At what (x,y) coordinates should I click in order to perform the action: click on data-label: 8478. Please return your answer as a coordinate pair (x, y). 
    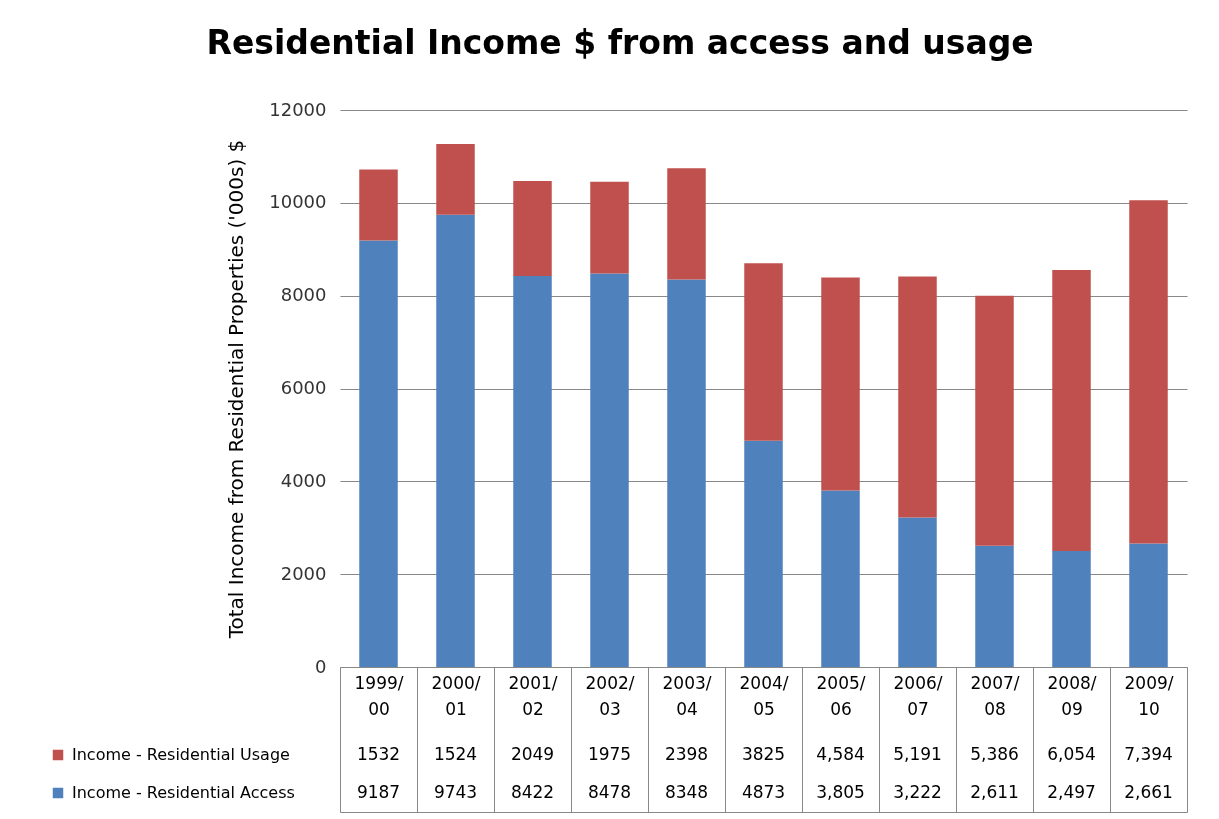
    Looking at the image, I should click on (609, 792).